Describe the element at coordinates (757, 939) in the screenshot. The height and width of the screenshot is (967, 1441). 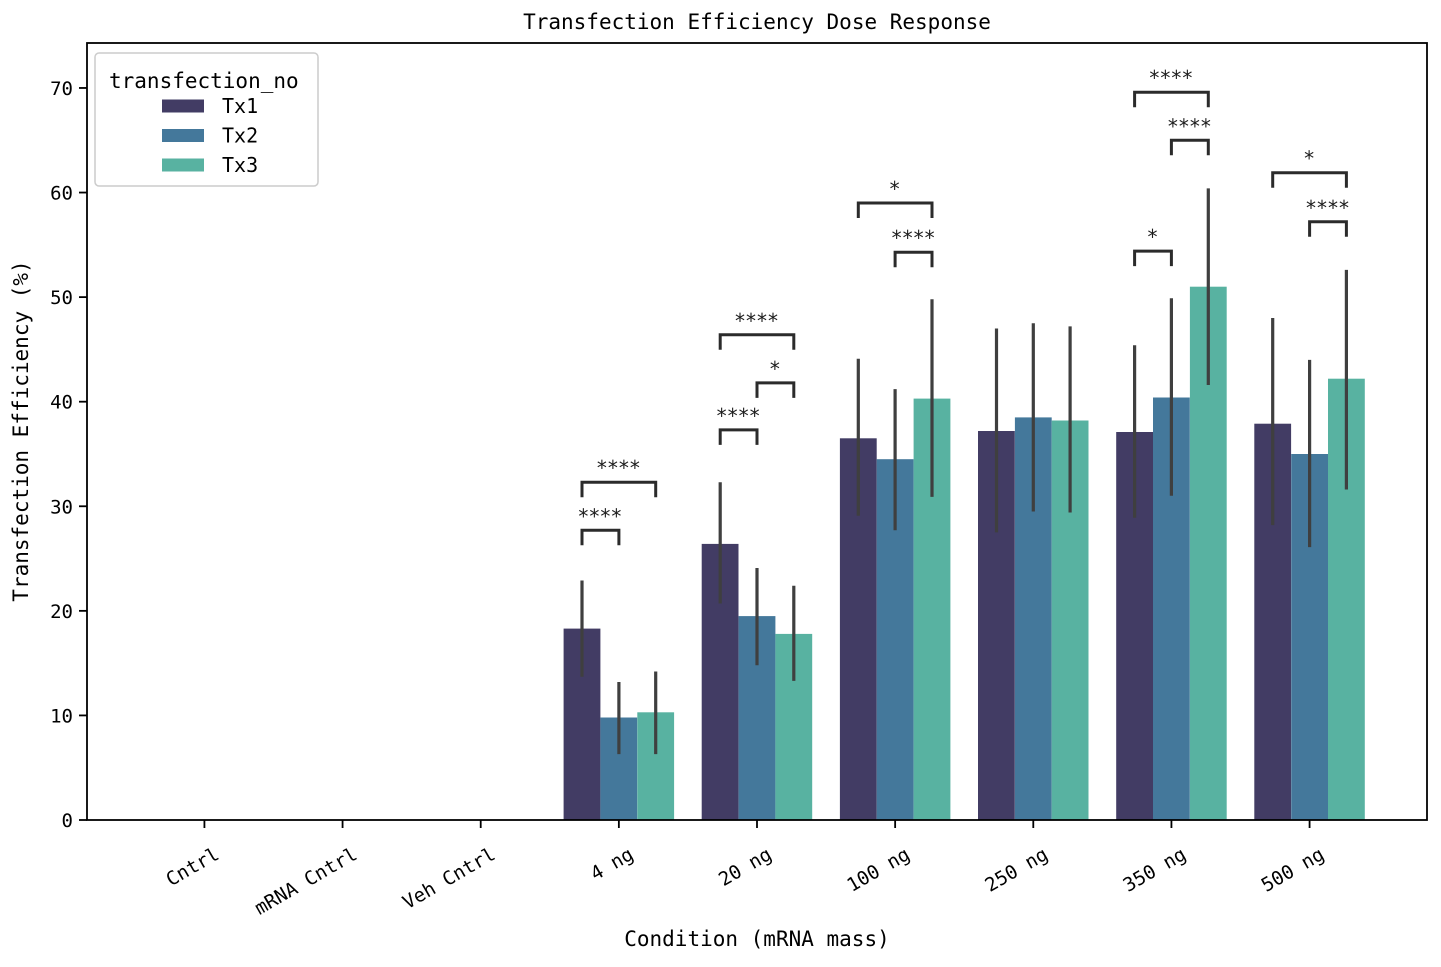
I see `x-axis-label: Condition (mRNA mass)` at that location.